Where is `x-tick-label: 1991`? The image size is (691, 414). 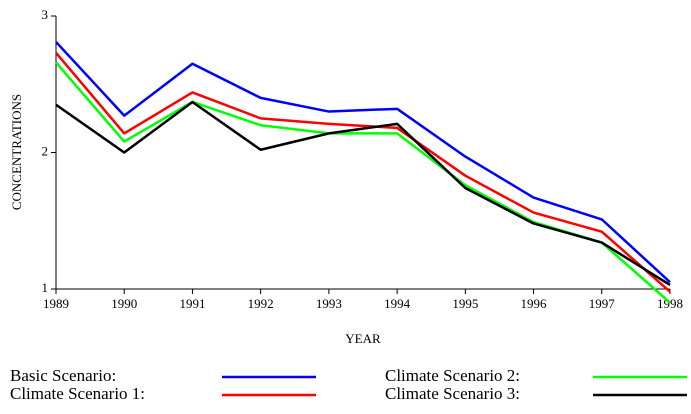 x-tick-label: 1991 is located at coordinates (192, 303).